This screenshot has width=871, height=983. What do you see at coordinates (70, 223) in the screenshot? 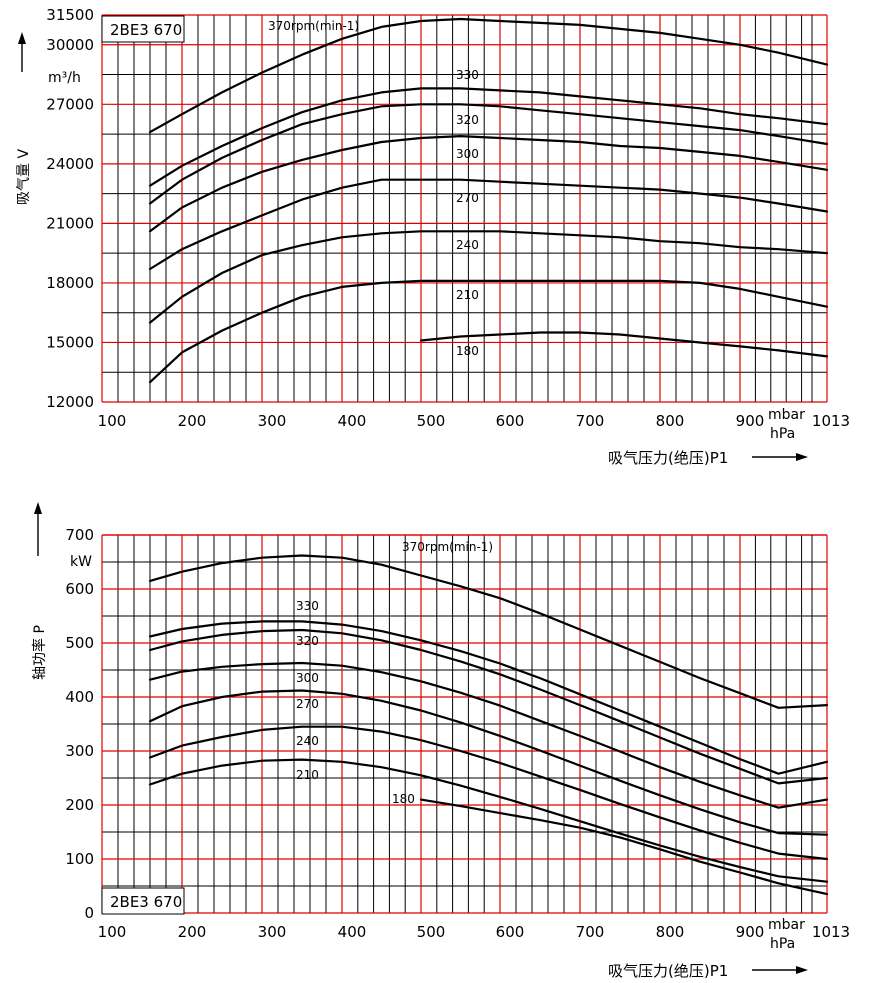
I see `y-tick-label: 21000` at bounding box center [70, 223].